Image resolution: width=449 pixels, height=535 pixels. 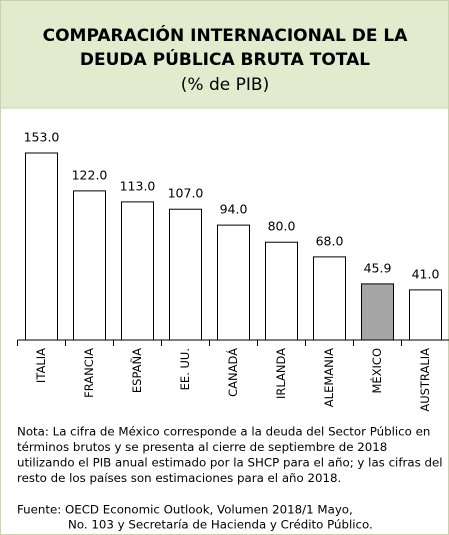 What do you see at coordinates (329, 377) in the screenshot?
I see `x-tick-label: ALEMANIA` at bounding box center [329, 377].